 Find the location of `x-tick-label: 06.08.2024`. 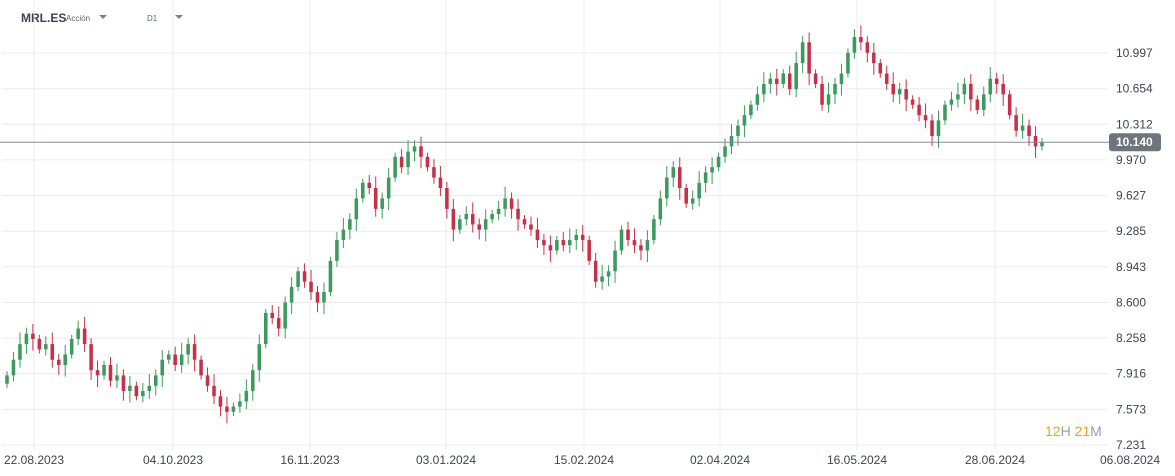

x-tick-label: 06.08.2024 is located at coordinates (1130, 460).